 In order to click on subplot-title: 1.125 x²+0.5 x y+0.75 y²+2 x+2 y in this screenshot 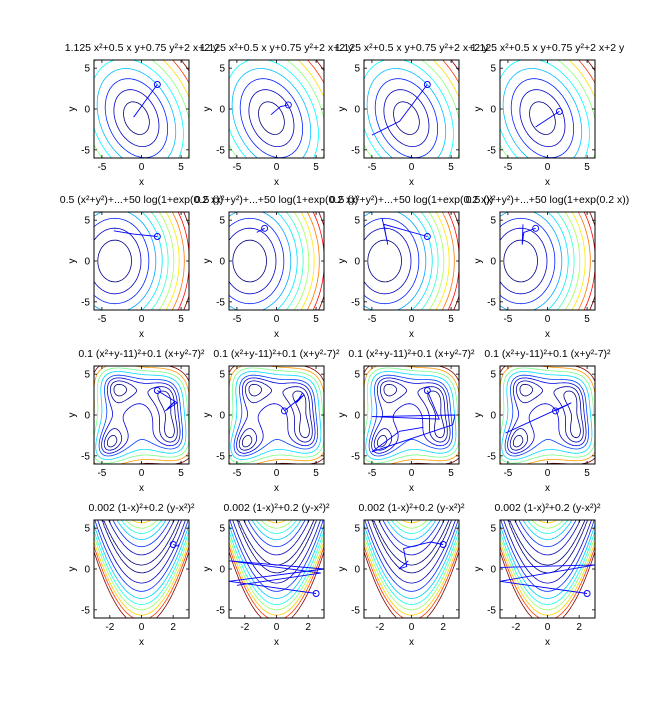, I will do `click(548, 48)`.